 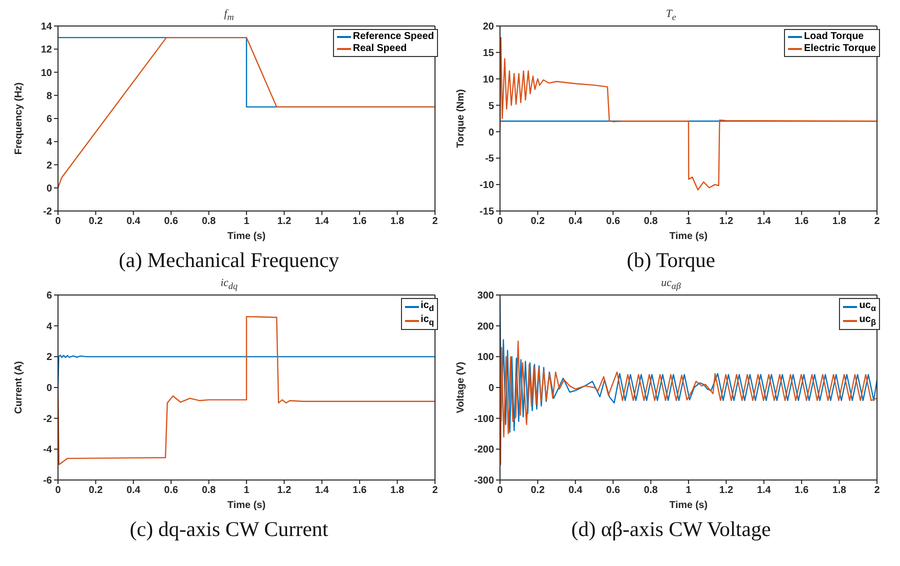 I want to click on y-axis-title: Torque (Nm), so click(x=461, y=118).